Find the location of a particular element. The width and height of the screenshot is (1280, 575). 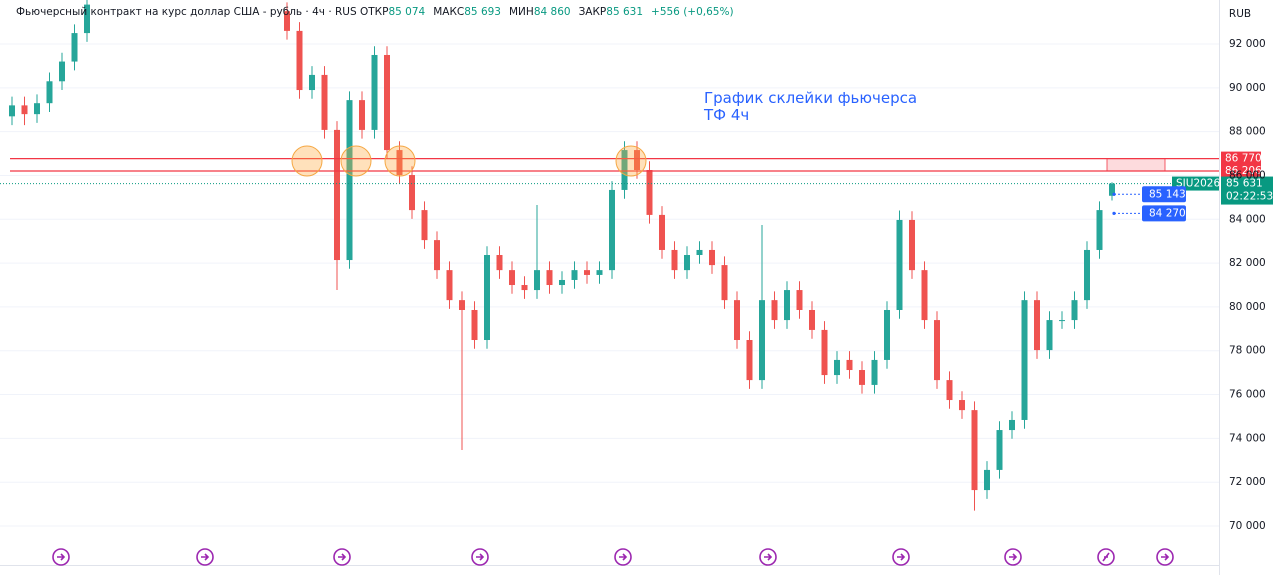

annotation-line: ТФ 4ч is located at coordinates (727, 115).